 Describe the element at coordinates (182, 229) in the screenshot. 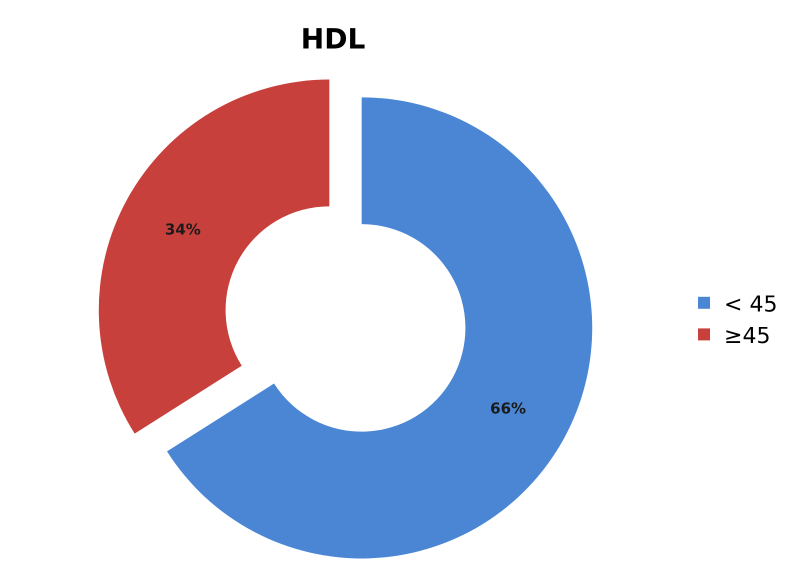

I see `data-label: 34%` at that location.